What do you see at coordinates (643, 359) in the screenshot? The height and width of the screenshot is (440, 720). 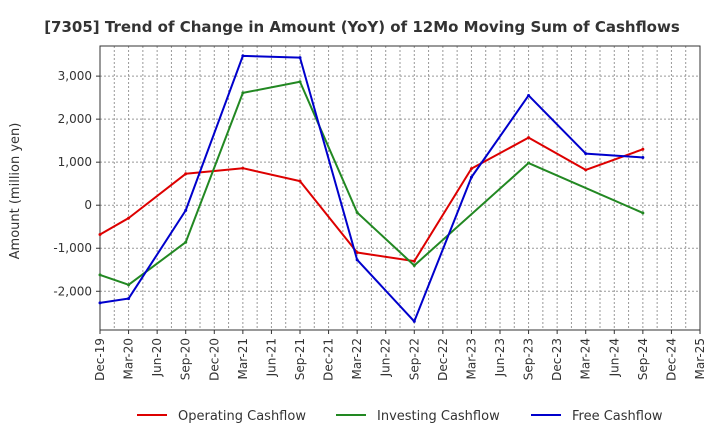 I see `x-tick-label: Sep-24` at bounding box center [643, 359].